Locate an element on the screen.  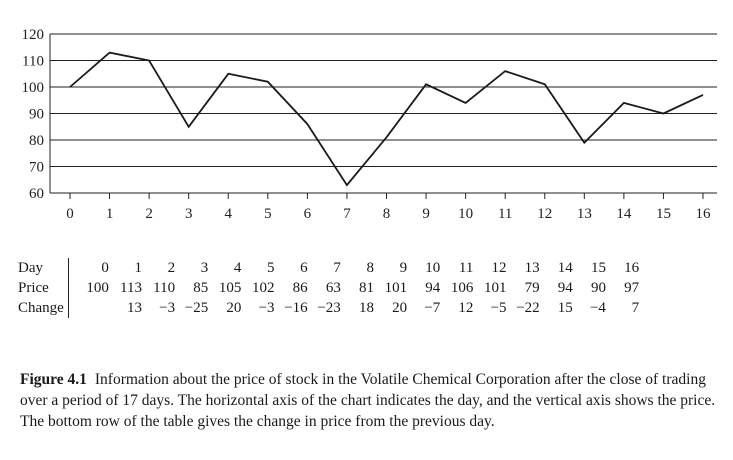
table-cell-day-7: 7 is located at coordinates (337, 268).